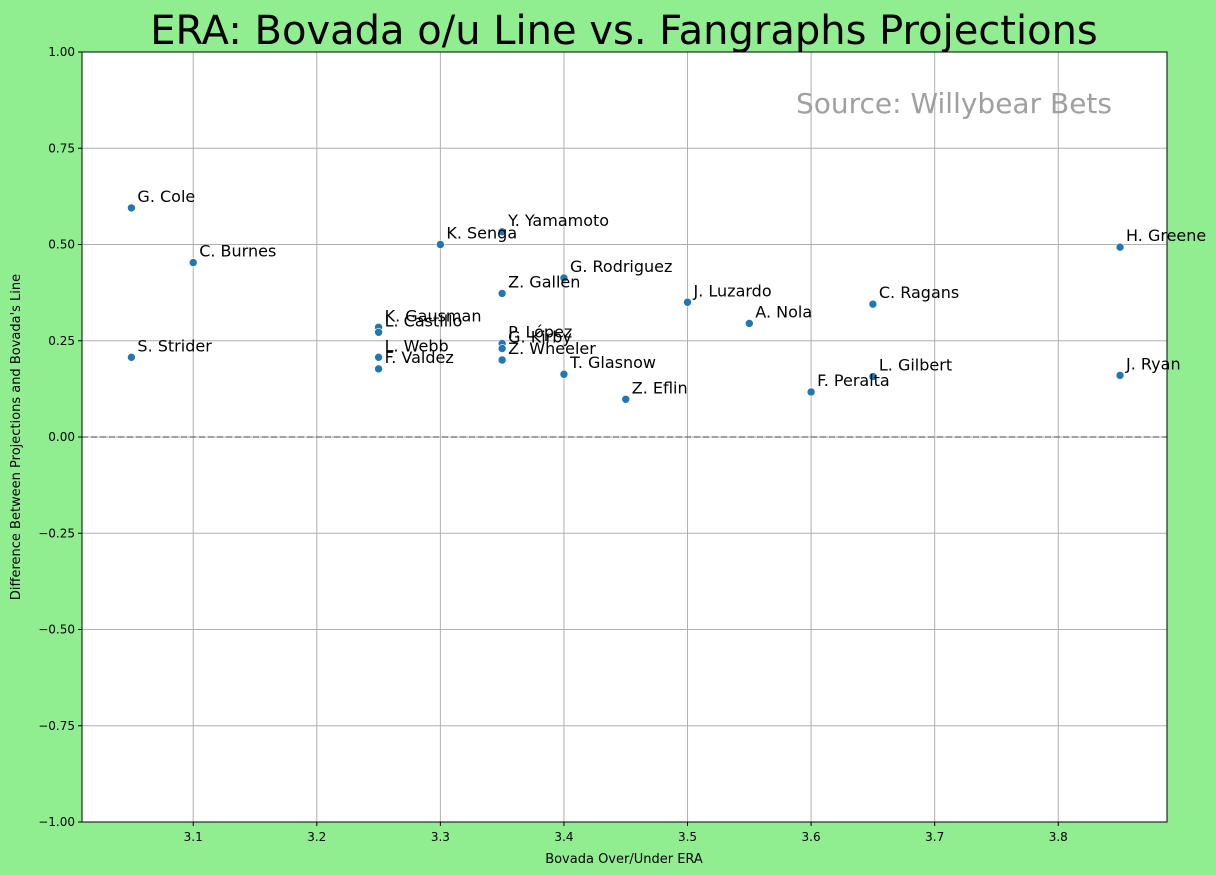  I want to click on point-label: S. Strider, so click(174, 345).